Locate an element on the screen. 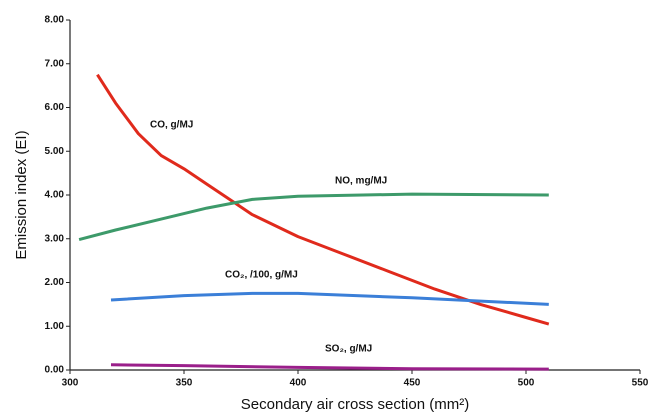 Image resolution: width=654 pixels, height=417 pixels. series-label: NO, mg/MJ is located at coordinates (361, 181).